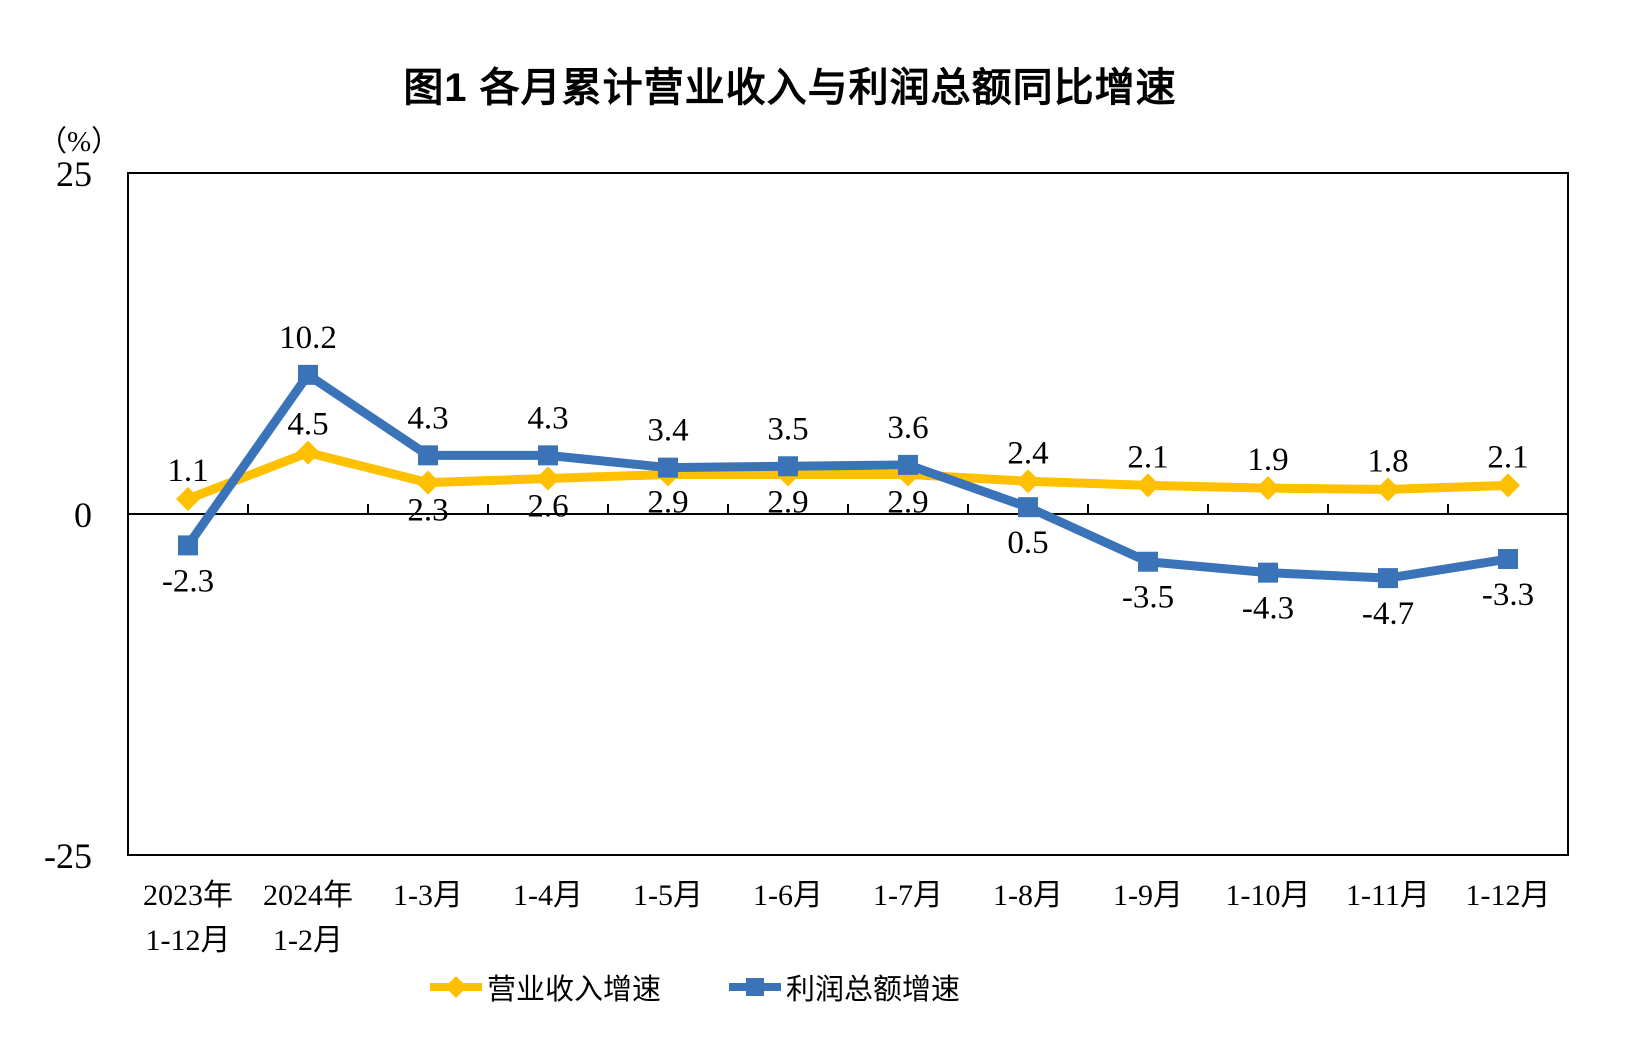  What do you see at coordinates (908, 895) in the screenshot?
I see `x-axis-label: 1-7月` at bounding box center [908, 895].